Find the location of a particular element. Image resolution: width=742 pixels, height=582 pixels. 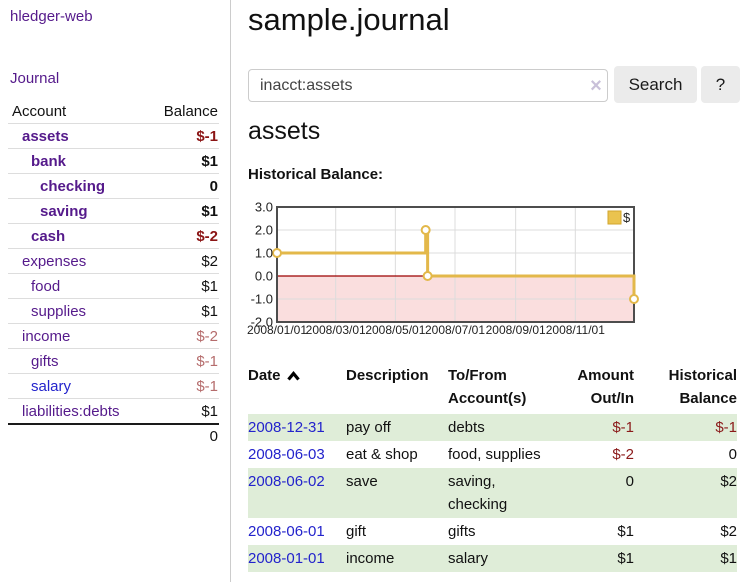

search-button: Search is located at coordinates (655, 84).